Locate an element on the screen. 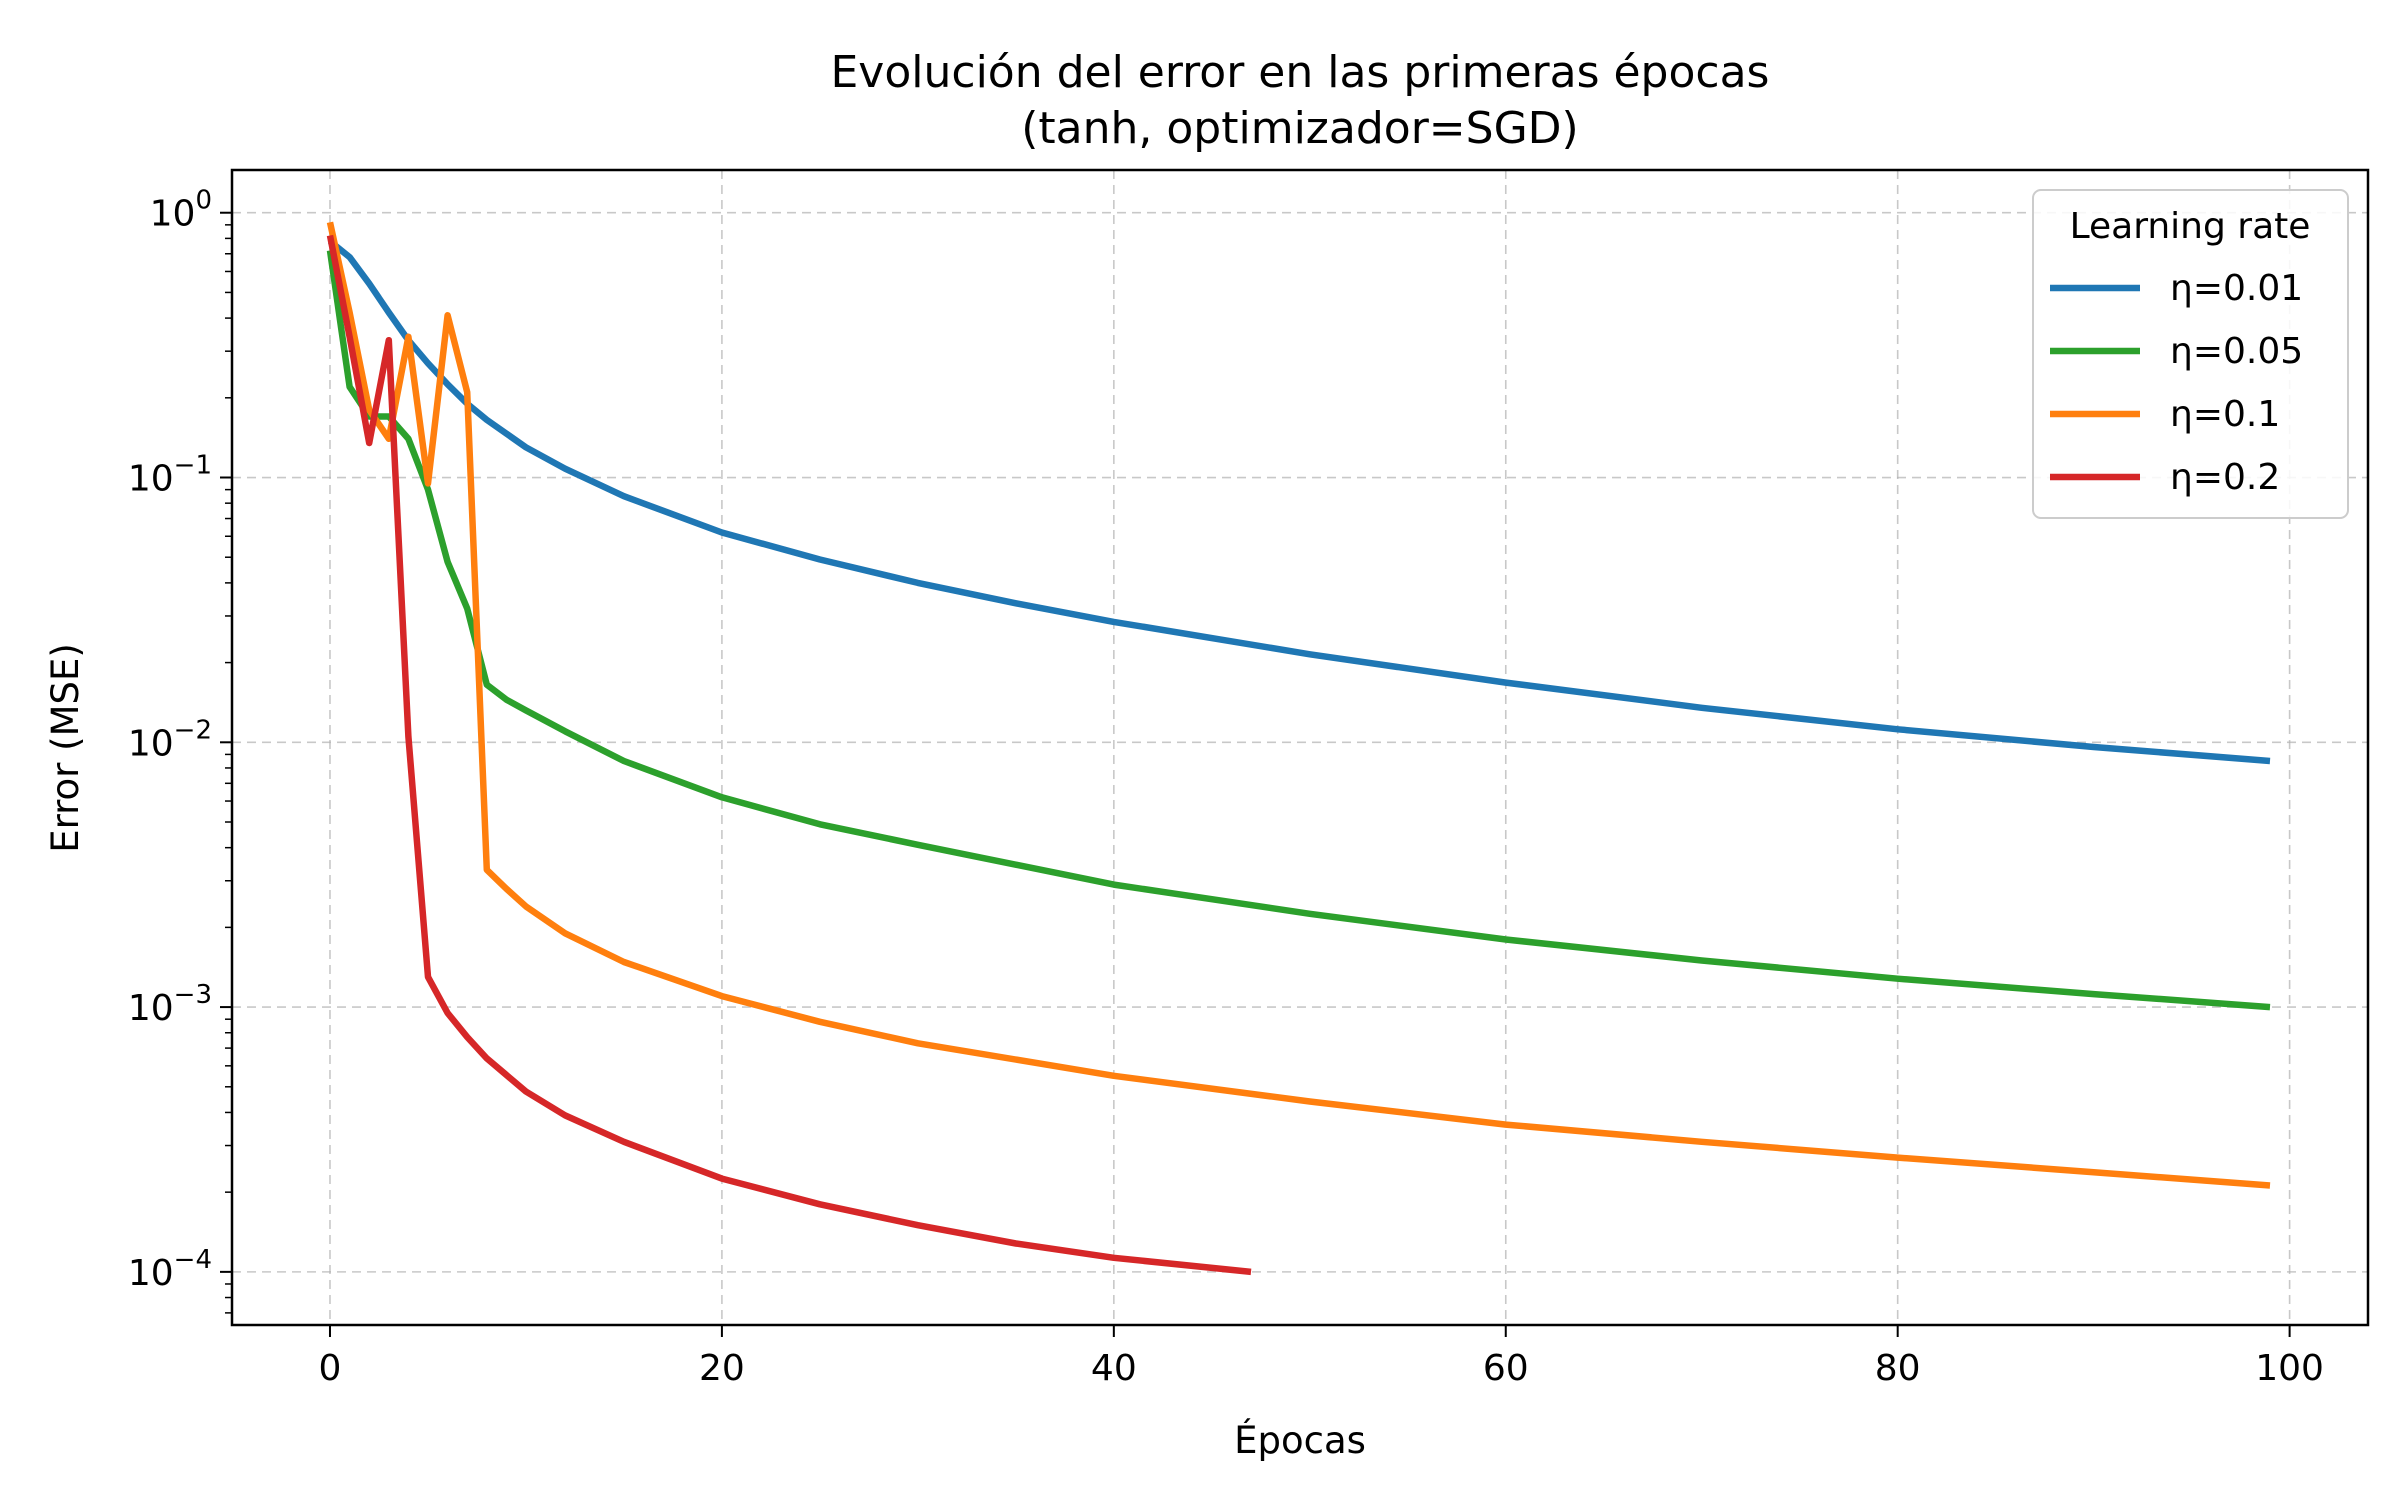 This screenshot has width=2400, height=1500. legend-title: Learning rate is located at coordinates (2190, 226).